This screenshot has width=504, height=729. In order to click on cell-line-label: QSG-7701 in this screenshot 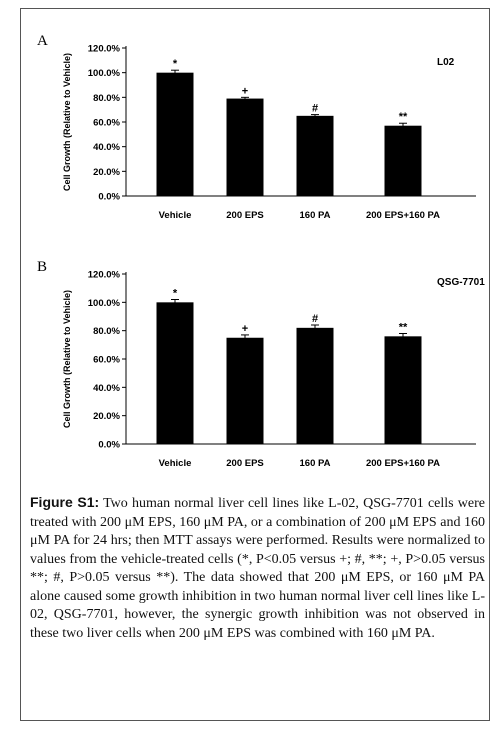, I will do `click(461, 282)`.